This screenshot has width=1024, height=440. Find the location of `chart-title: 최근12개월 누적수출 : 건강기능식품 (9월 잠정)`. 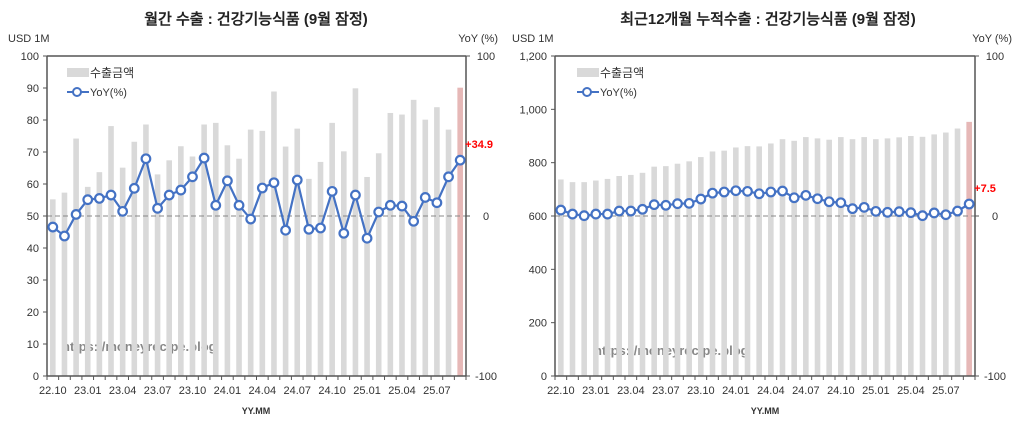

chart-title: 최근12개월 누적수출 : 건강기능식품 (9월 잠정) is located at coordinates (767, 19).